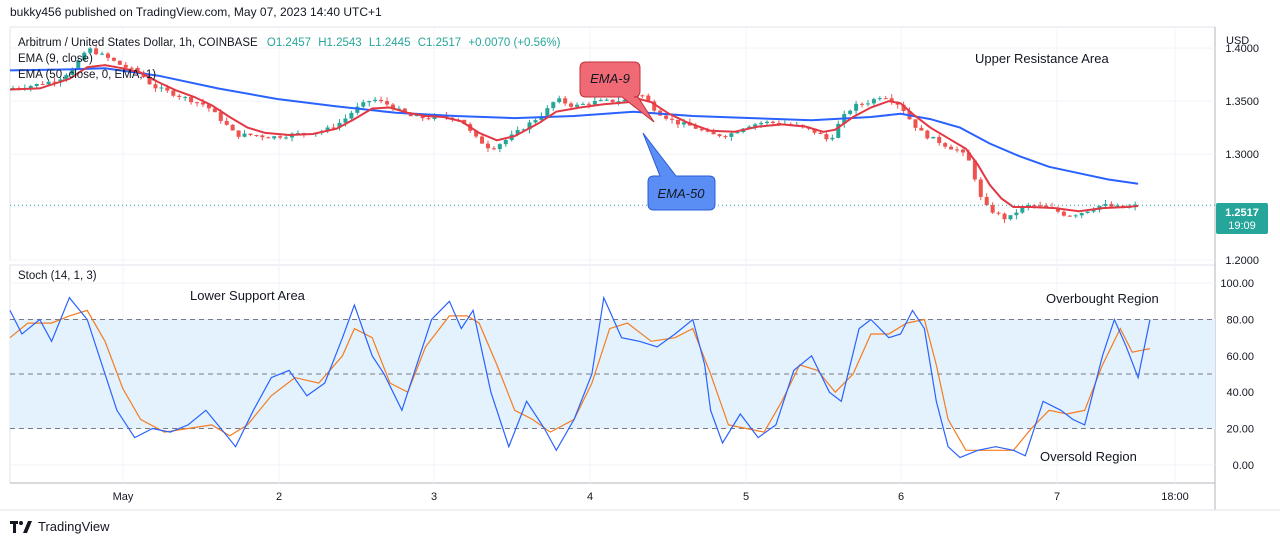  What do you see at coordinates (55, 59) in the screenshot?
I see `ema9-legend: EMA (9, close)` at bounding box center [55, 59].